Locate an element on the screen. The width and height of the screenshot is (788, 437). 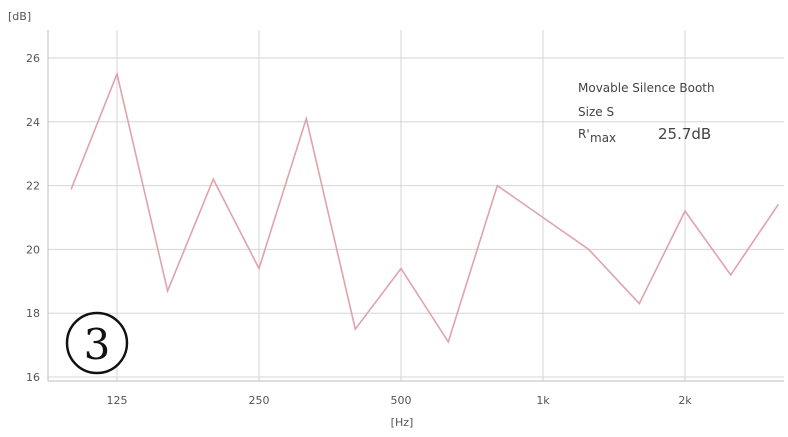
annotation-r-label: R' is located at coordinates (584, 134).